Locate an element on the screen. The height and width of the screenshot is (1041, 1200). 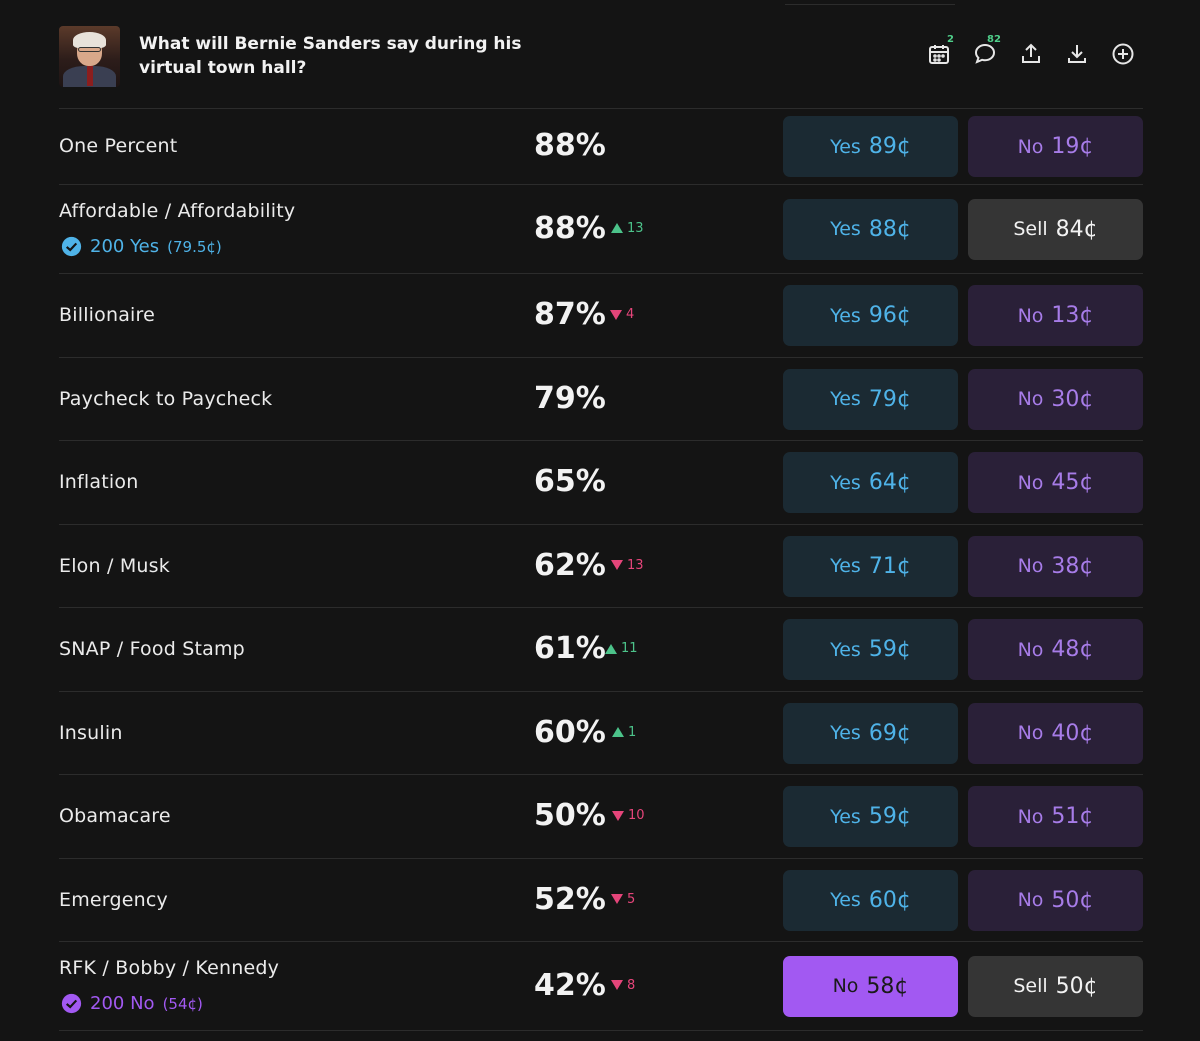
download-button is located at coordinates (1077, 54).